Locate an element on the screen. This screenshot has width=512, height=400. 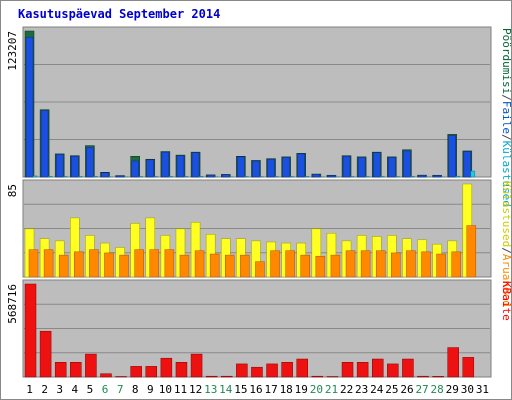
x-tick-label: 22 is located at coordinates (346, 389).